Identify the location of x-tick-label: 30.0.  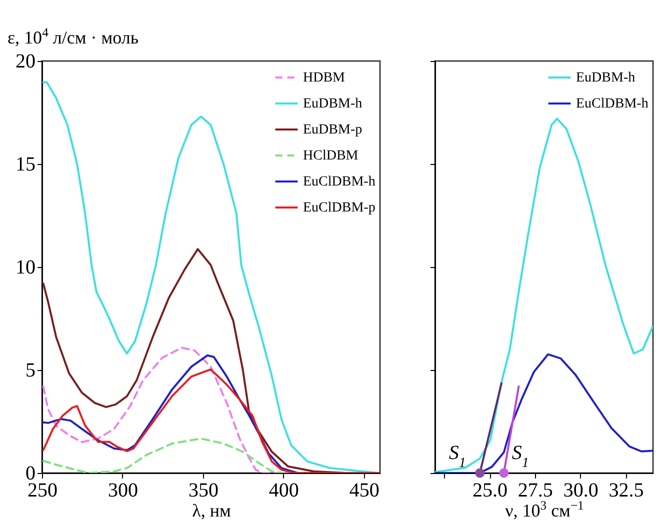
(580, 491).